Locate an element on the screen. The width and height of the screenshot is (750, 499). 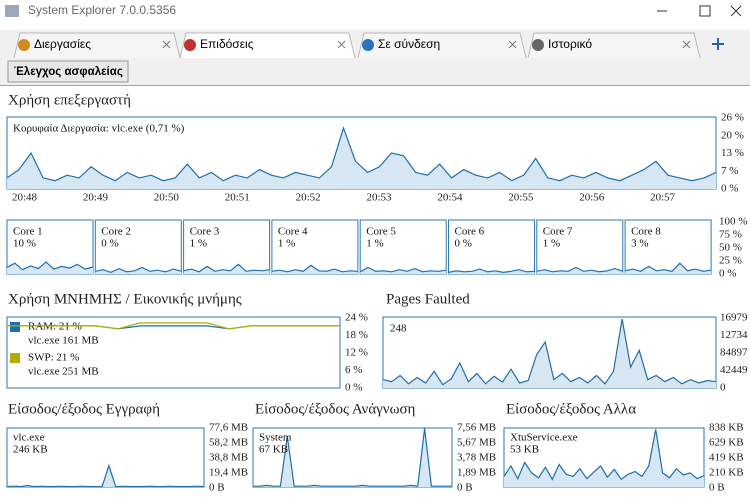
y-axis-label: 24 % is located at coordinates (356, 318).